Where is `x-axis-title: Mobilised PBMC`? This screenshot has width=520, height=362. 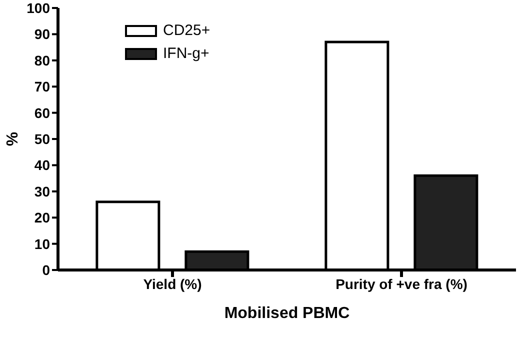
x-axis-title: Mobilised PBMC is located at coordinates (287, 313).